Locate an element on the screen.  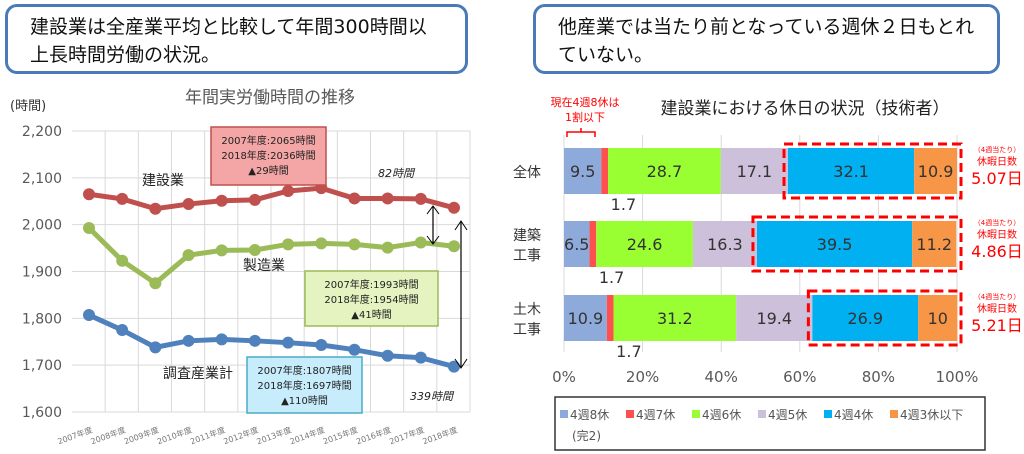
x-tick-label: 2014年度 is located at coordinates (307, 435).